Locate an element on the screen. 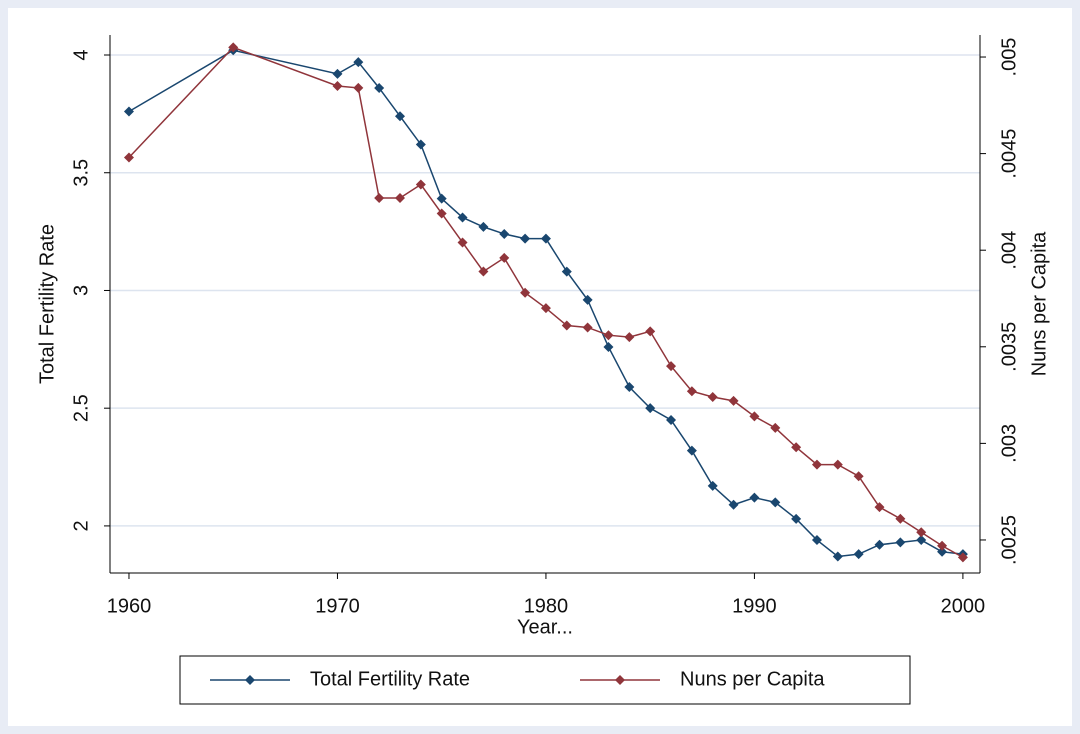 The height and width of the screenshot is (734, 1080). y2-axis-title: Nuns per Capita is located at coordinates (1039, 303).